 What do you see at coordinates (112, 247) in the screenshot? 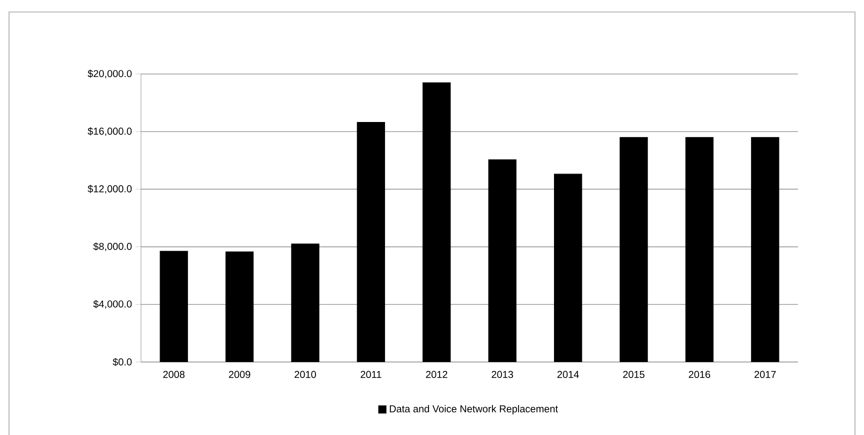
I see `y-tick-label: $8,000.0` at bounding box center [112, 247].